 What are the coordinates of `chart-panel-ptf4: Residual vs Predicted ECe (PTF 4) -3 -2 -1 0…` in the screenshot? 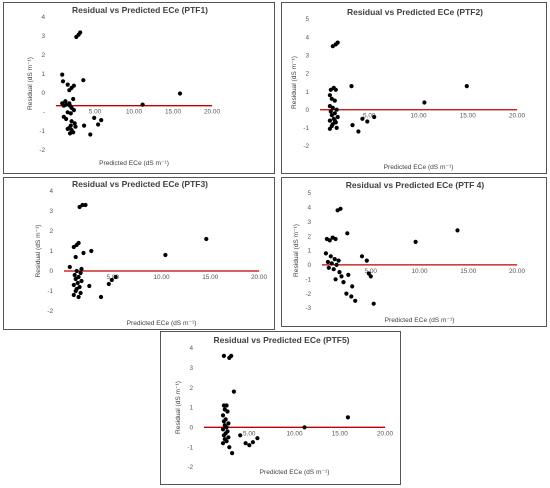 It's located at (414, 252).